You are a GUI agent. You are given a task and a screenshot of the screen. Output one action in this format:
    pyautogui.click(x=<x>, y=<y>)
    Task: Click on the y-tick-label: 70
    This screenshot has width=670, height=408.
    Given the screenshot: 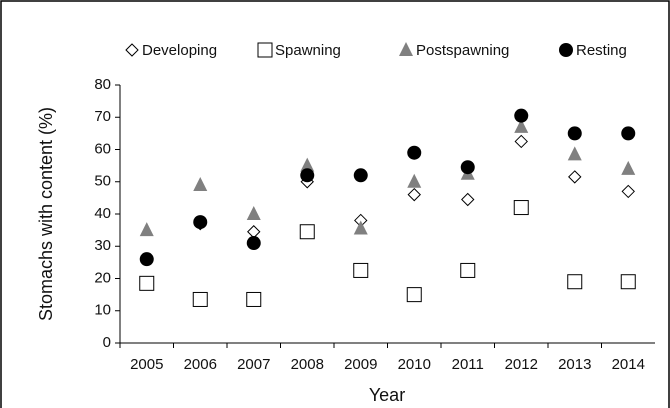 What is the action you would take?
    pyautogui.click(x=102, y=116)
    